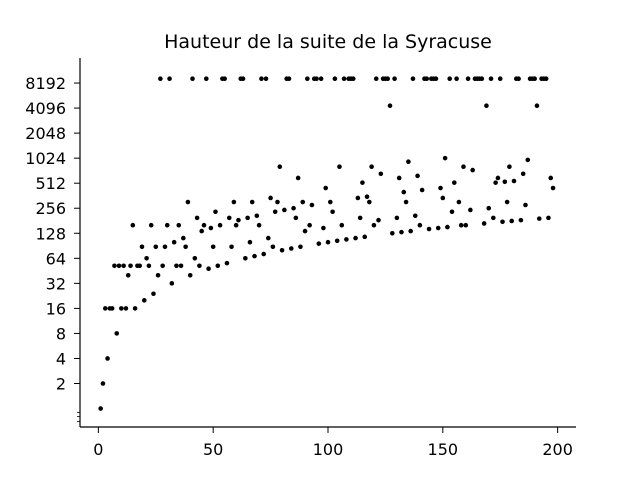 This screenshot has width=640, height=480. Describe the element at coordinates (45, 158) in the screenshot. I see `y-tick-label: 1024` at that location.